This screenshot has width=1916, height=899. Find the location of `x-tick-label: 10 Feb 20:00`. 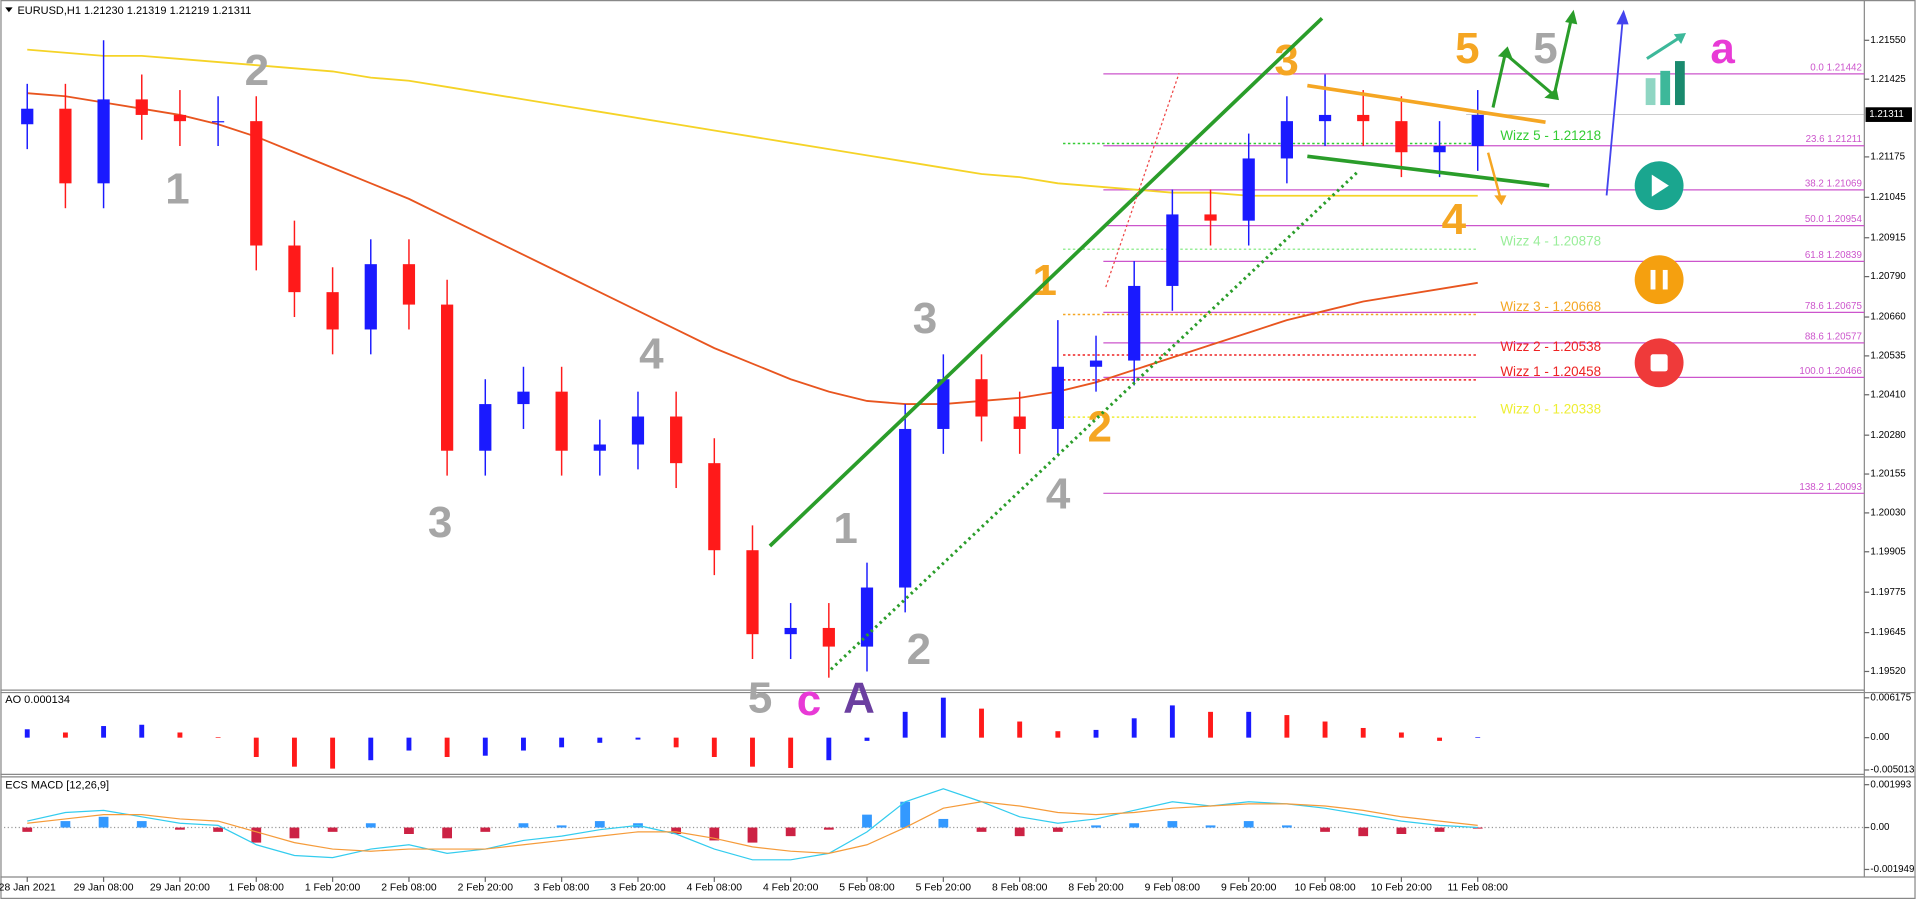

x-tick-label: 10 Feb 20:00 is located at coordinates (1401, 888).